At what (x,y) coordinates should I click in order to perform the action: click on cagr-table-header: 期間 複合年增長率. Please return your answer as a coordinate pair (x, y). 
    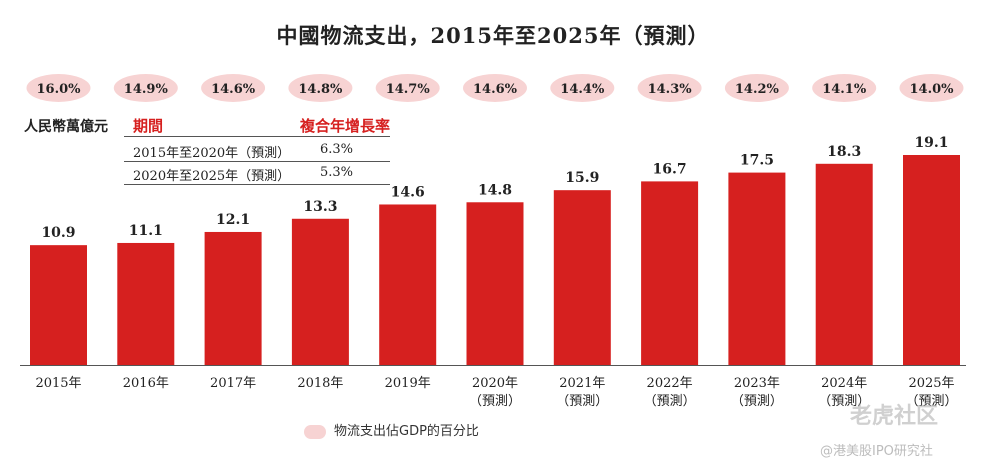
    Looking at the image, I should click on (257, 125).